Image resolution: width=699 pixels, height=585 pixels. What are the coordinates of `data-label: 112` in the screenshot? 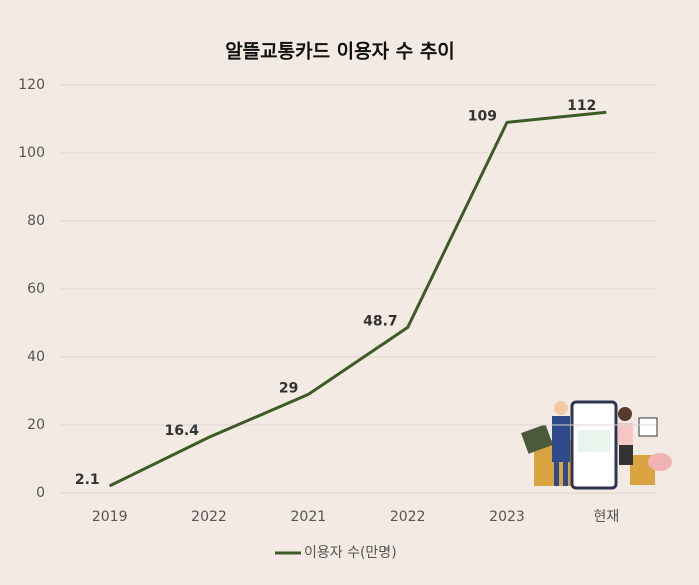 It's located at (581, 106).